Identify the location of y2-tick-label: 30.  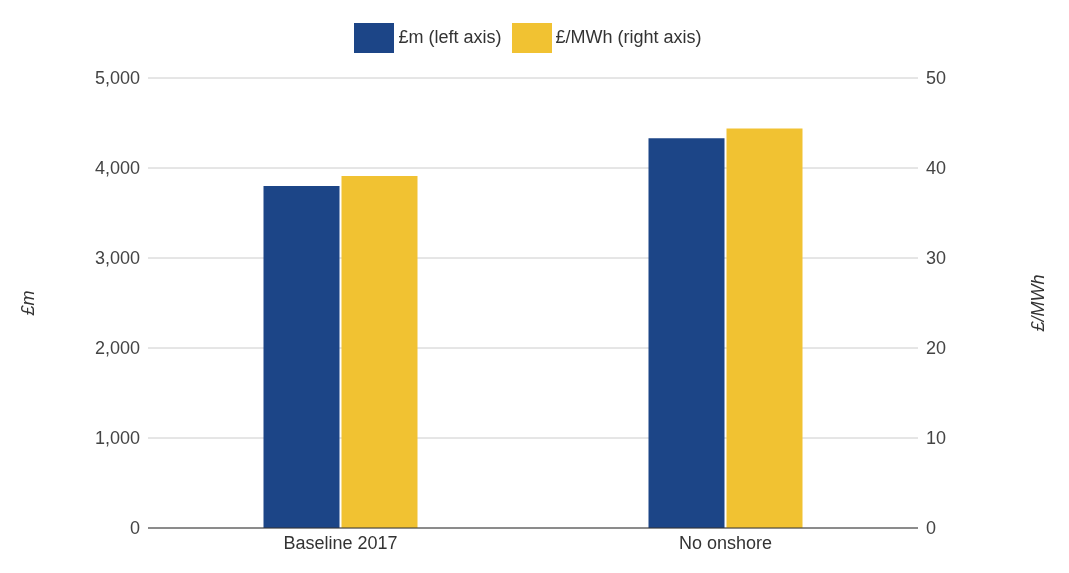
(936, 258).